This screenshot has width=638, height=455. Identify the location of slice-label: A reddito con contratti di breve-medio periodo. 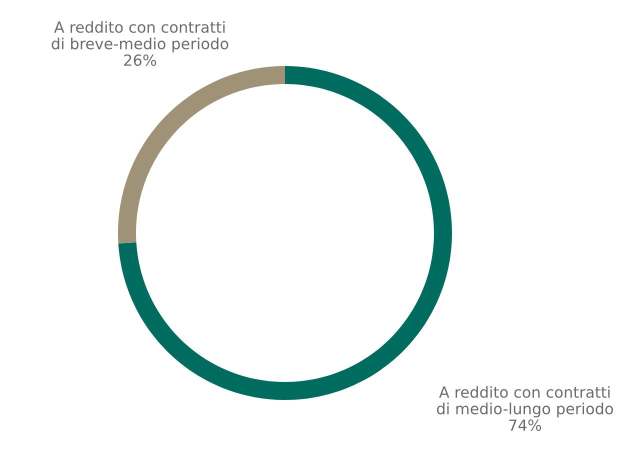
(140, 36).